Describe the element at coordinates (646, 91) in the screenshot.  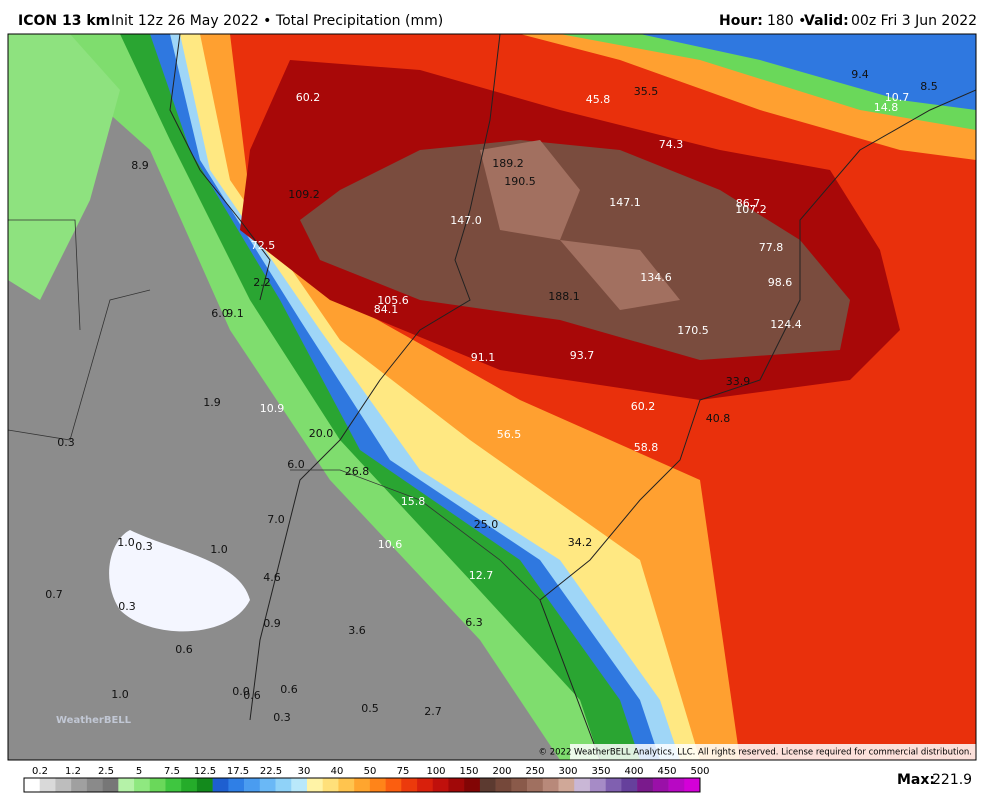
I see `point-value: 35.5` at that location.